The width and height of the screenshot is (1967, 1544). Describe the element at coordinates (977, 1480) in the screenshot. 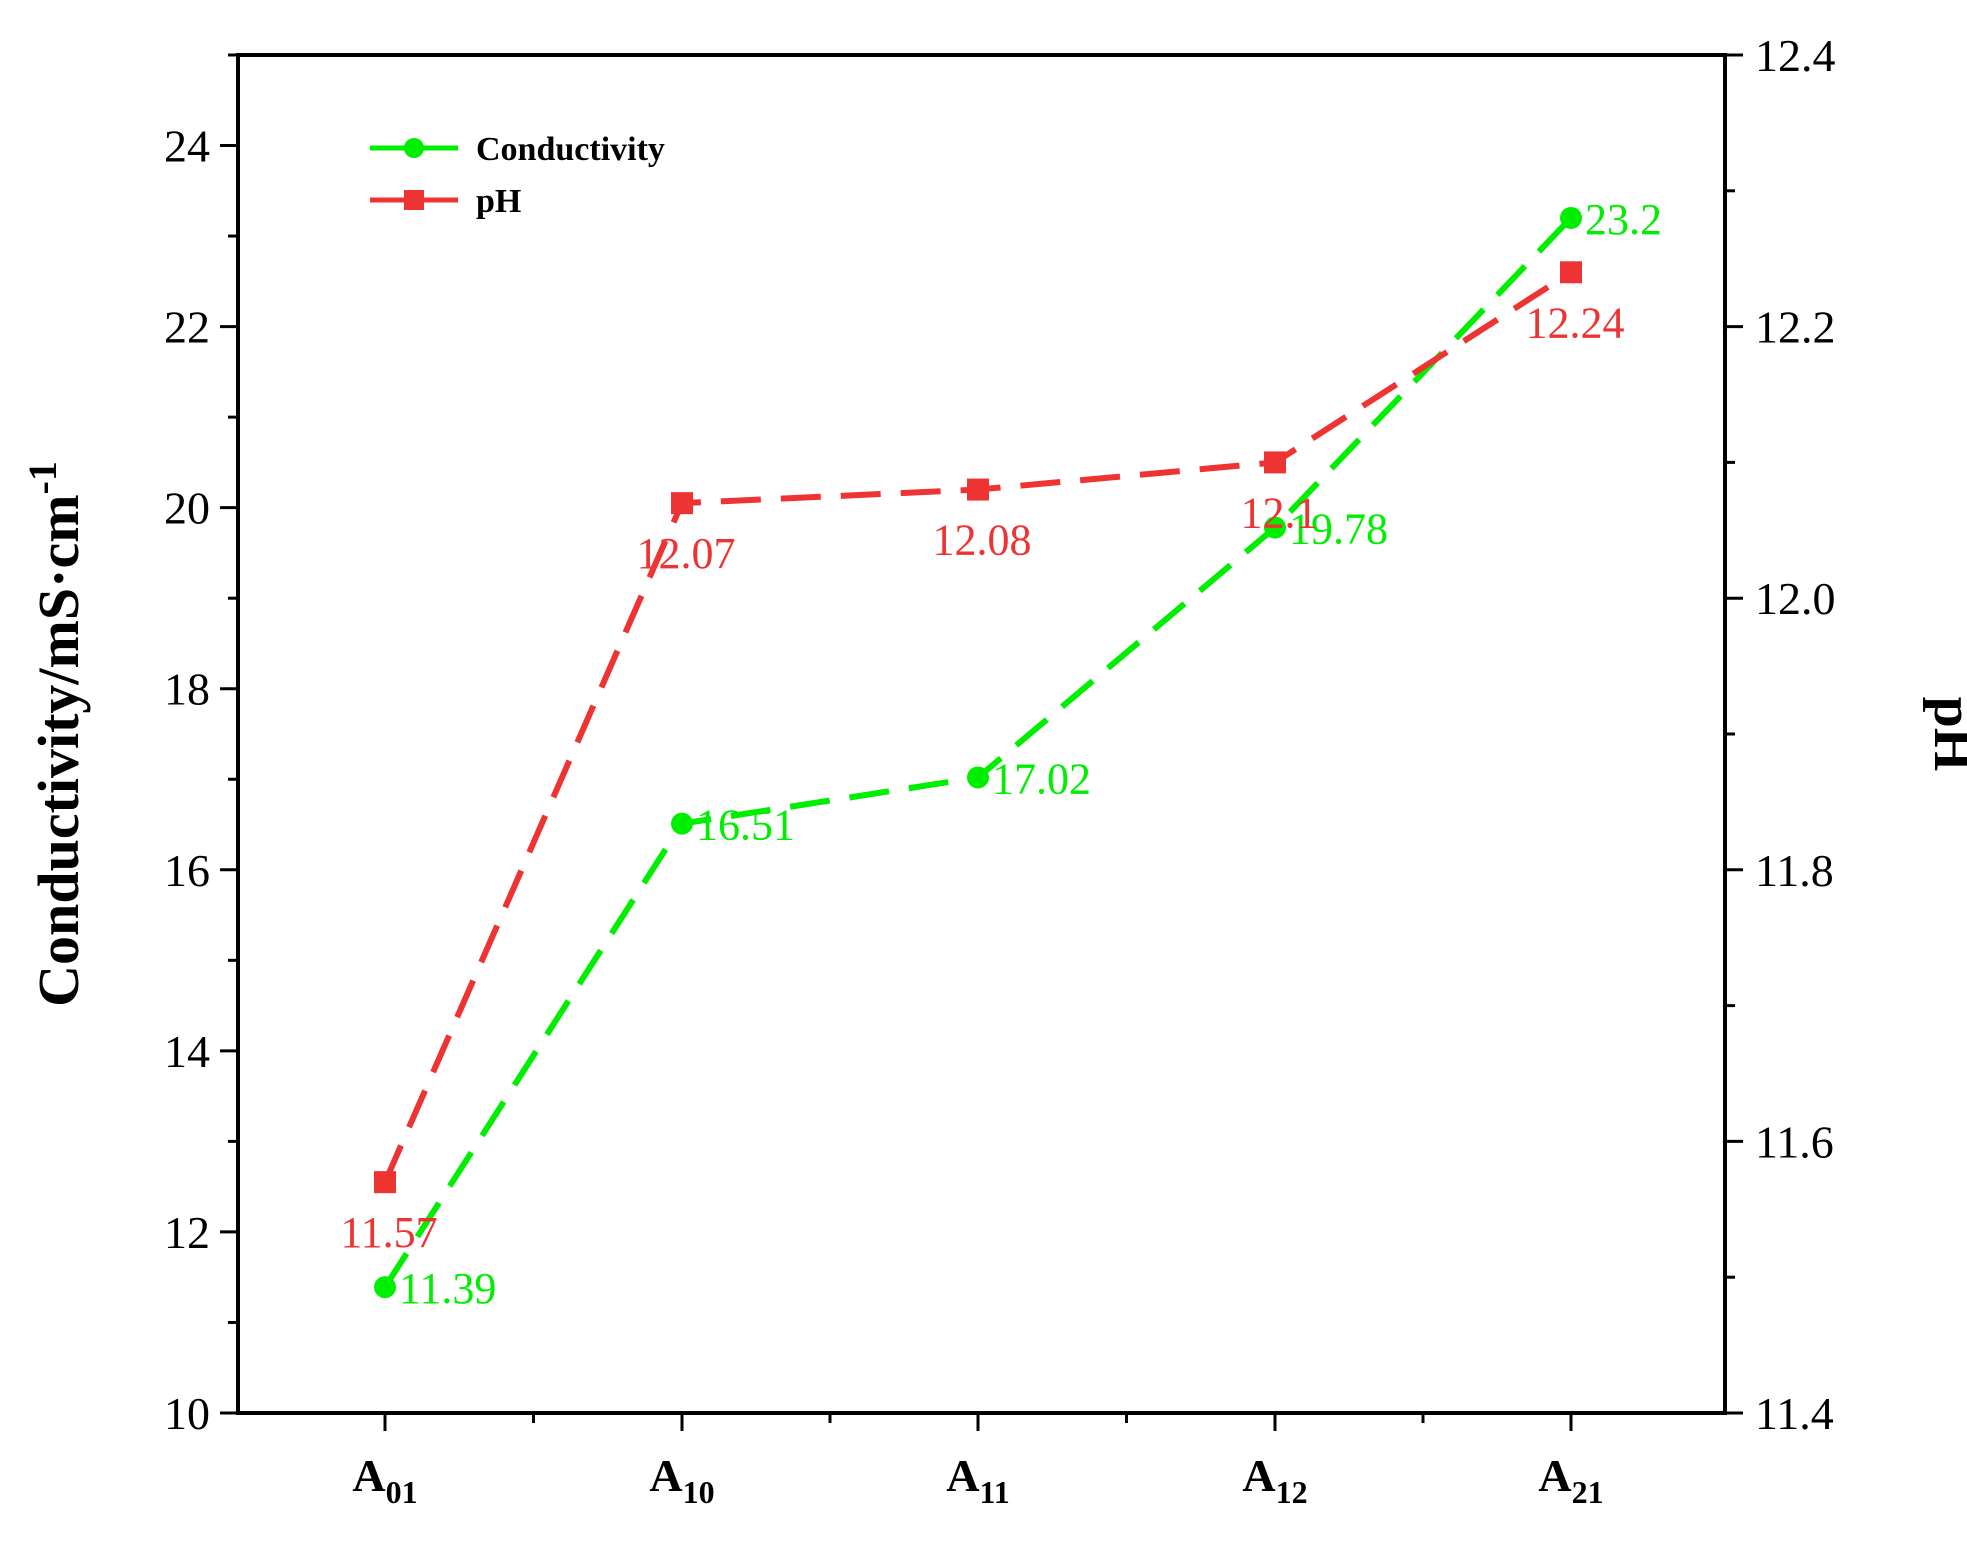

I see `x-tick-label: A11` at that location.